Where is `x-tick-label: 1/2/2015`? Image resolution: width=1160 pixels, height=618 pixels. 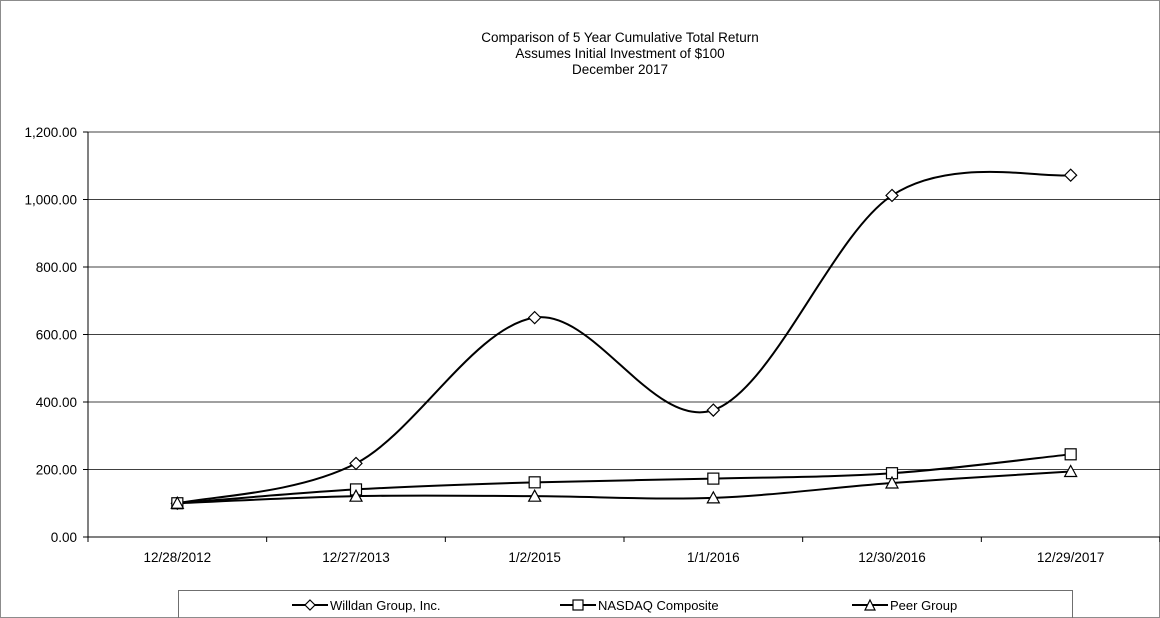 x-tick-label: 1/2/2015 is located at coordinates (534, 557).